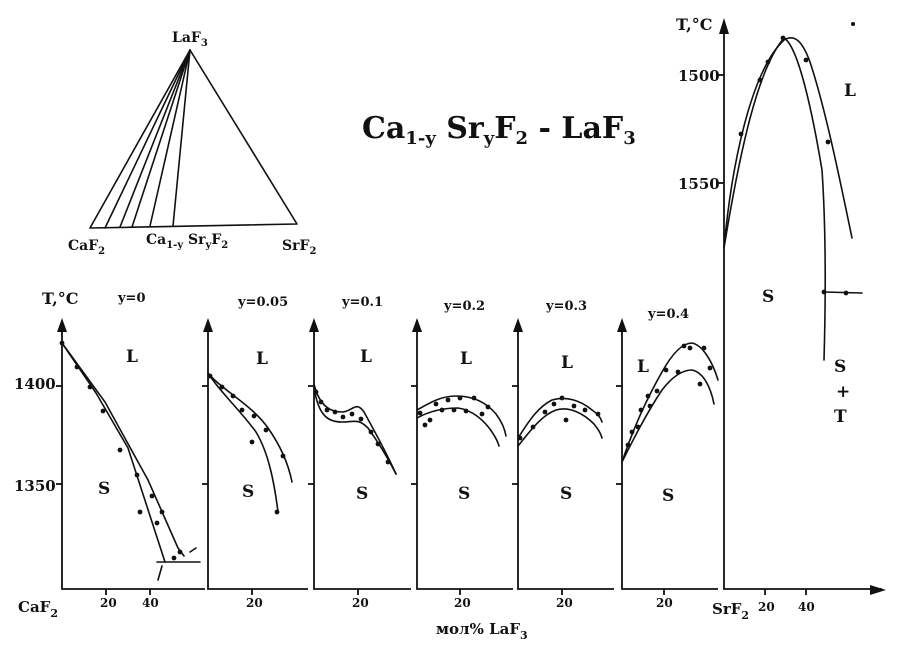 The height and width of the screenshot is (648, 900). I want to click on panel-y04: y=0.4 L S, so click(667, 451).